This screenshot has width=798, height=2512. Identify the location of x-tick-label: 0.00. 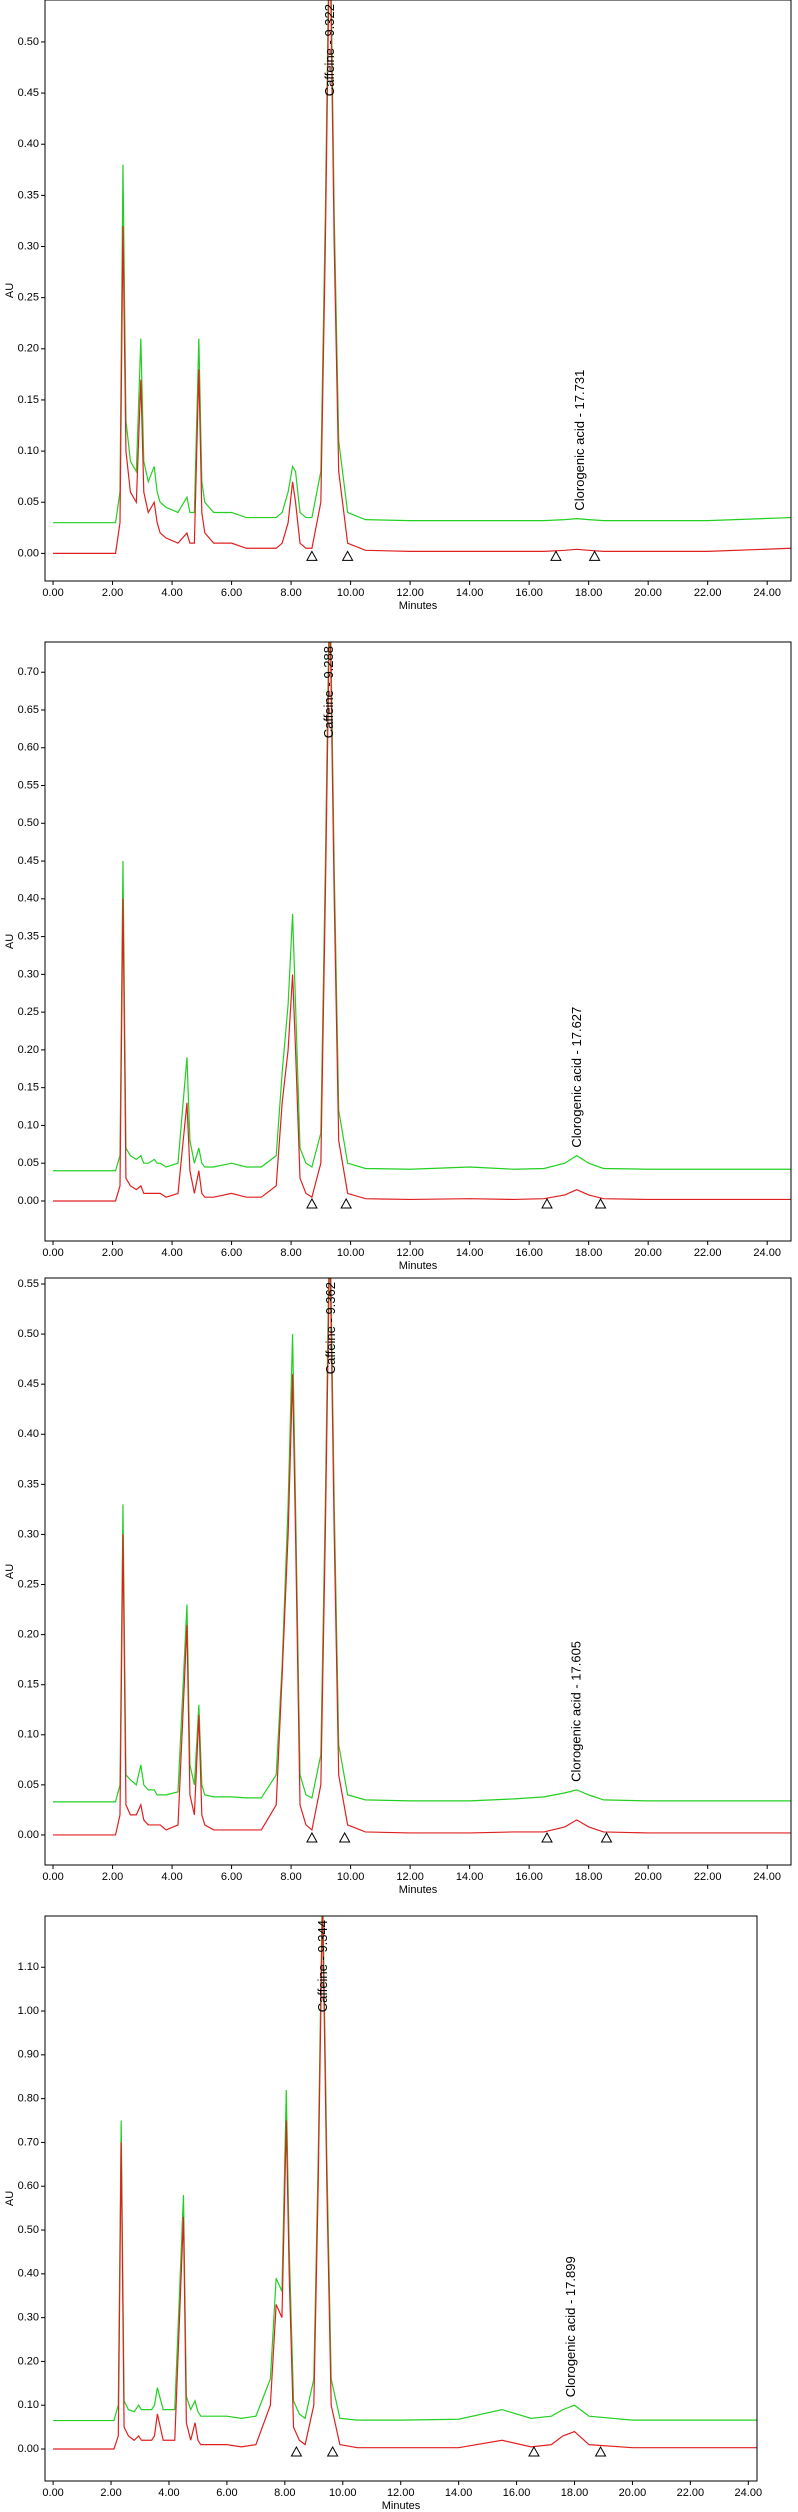
(52, 593).